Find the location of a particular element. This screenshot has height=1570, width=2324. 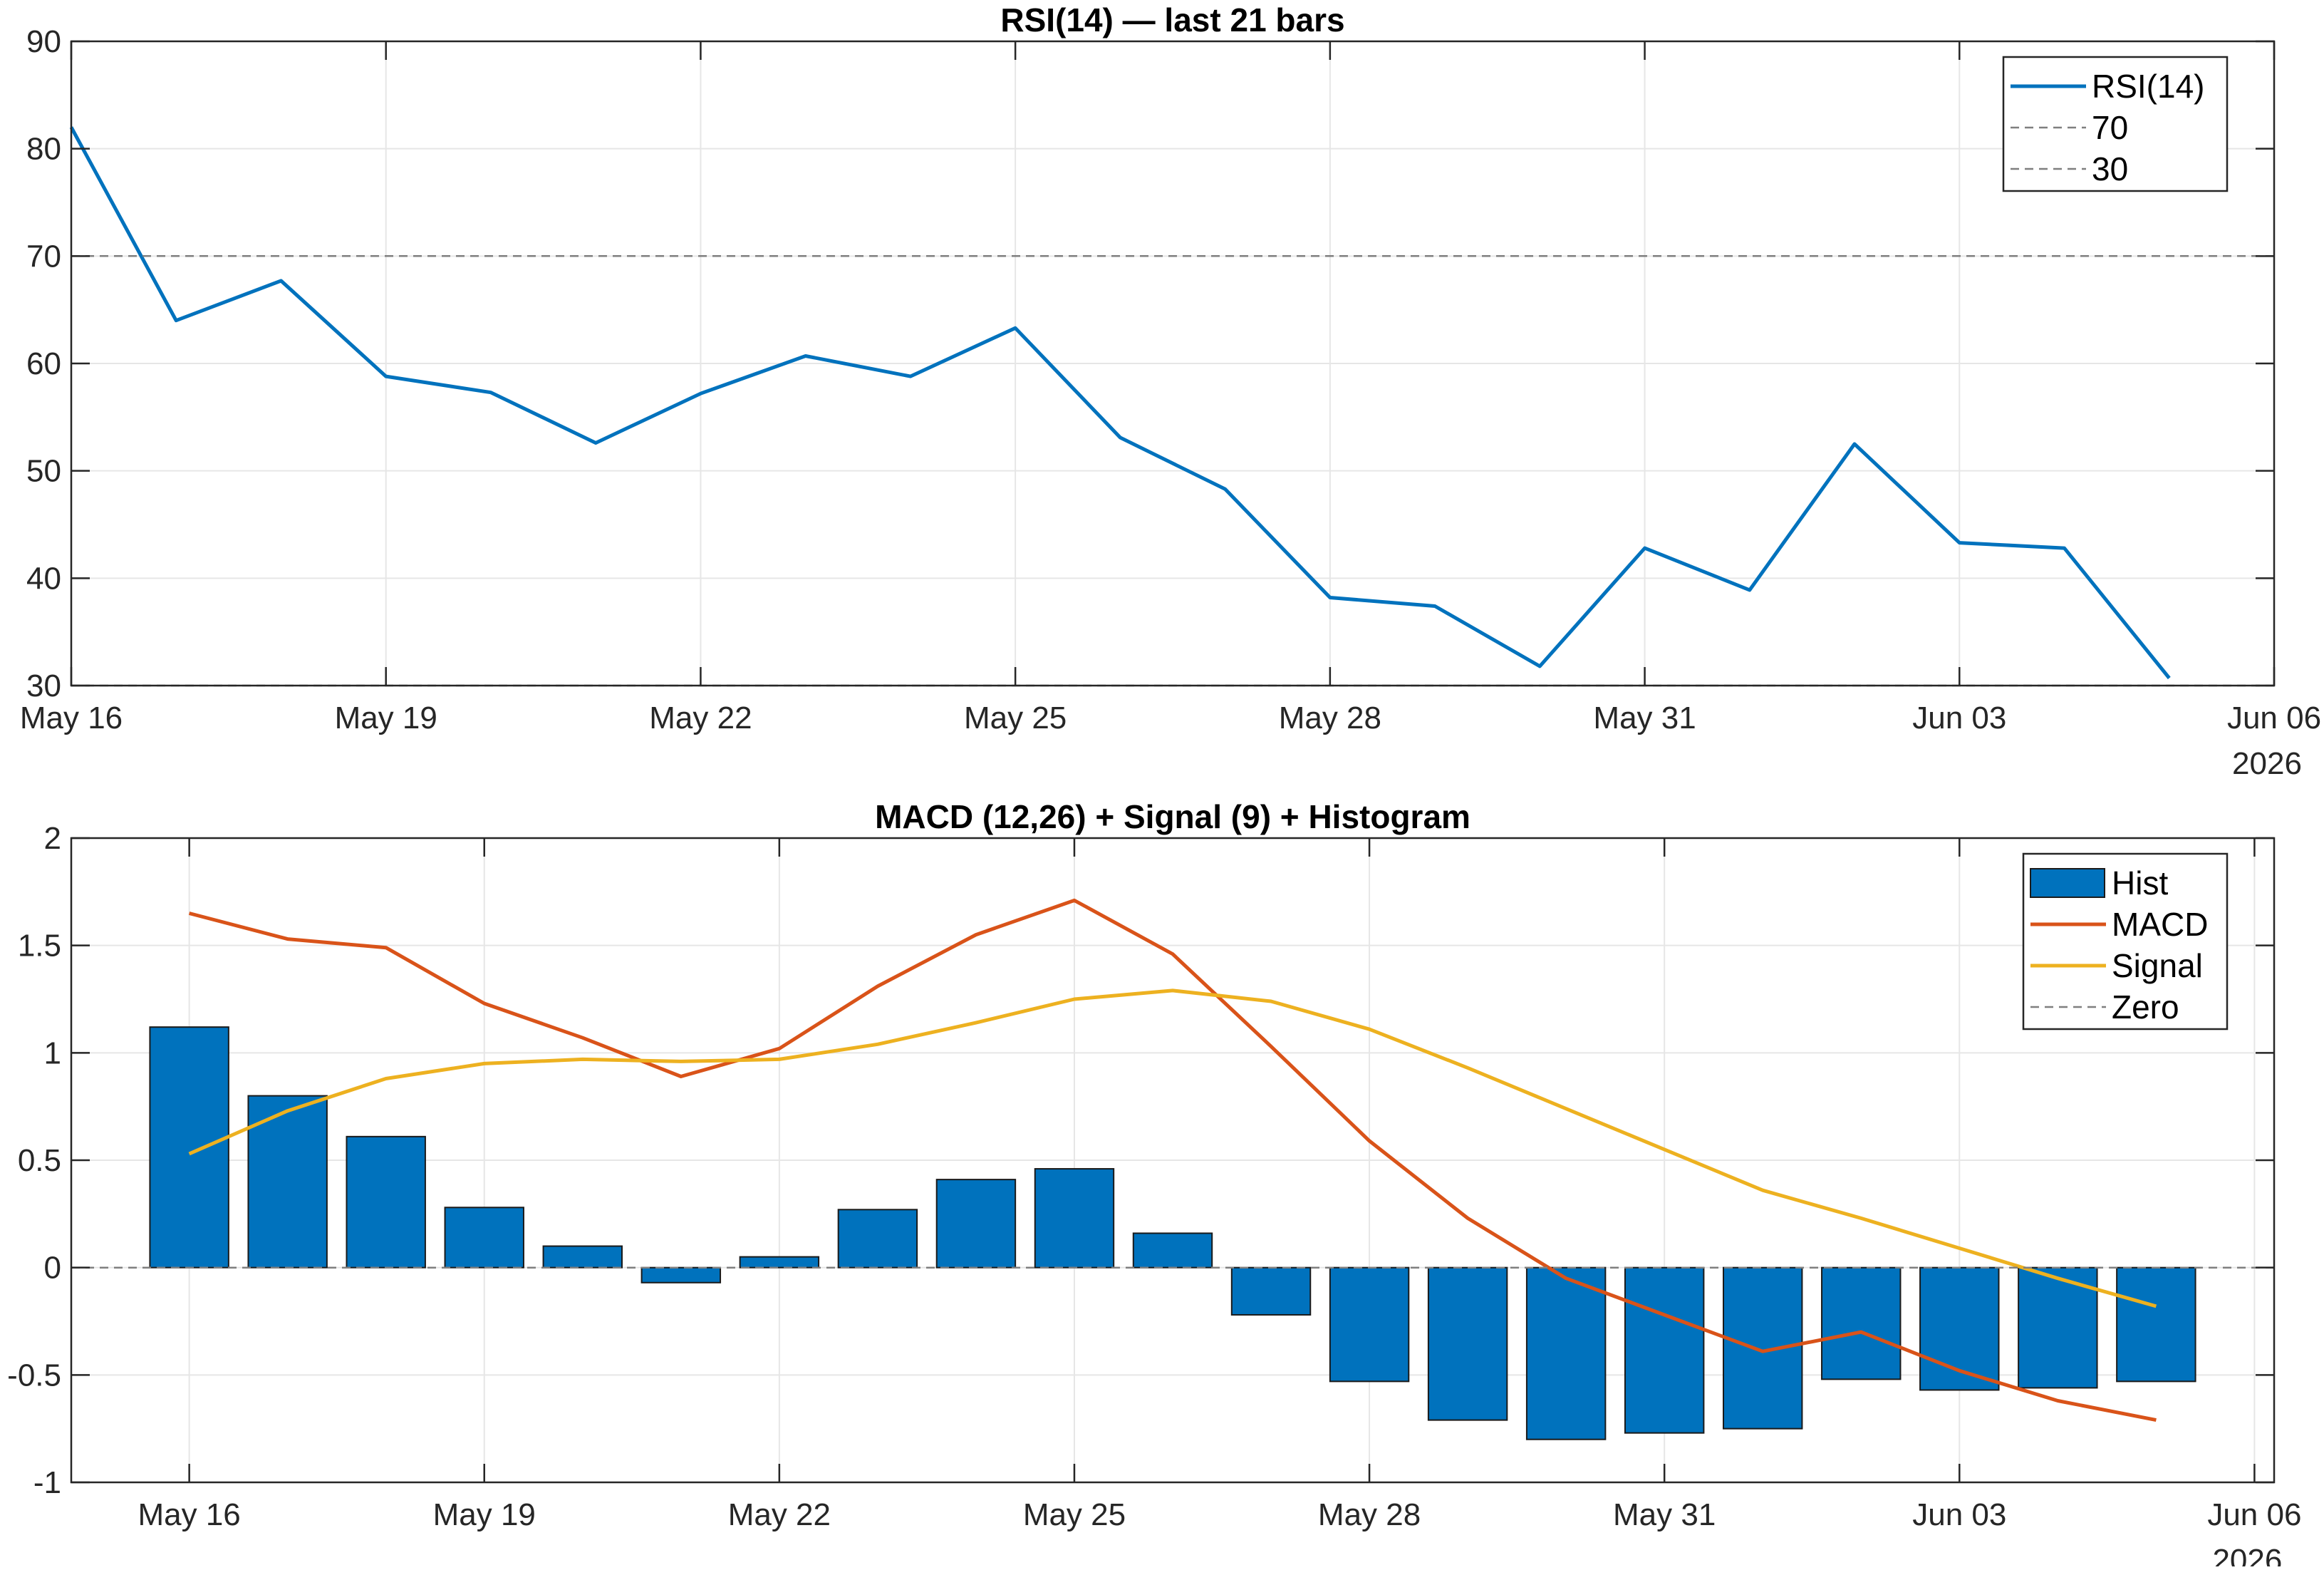

y-tick-label: -0.5 is located at coordinates (34, 1375).